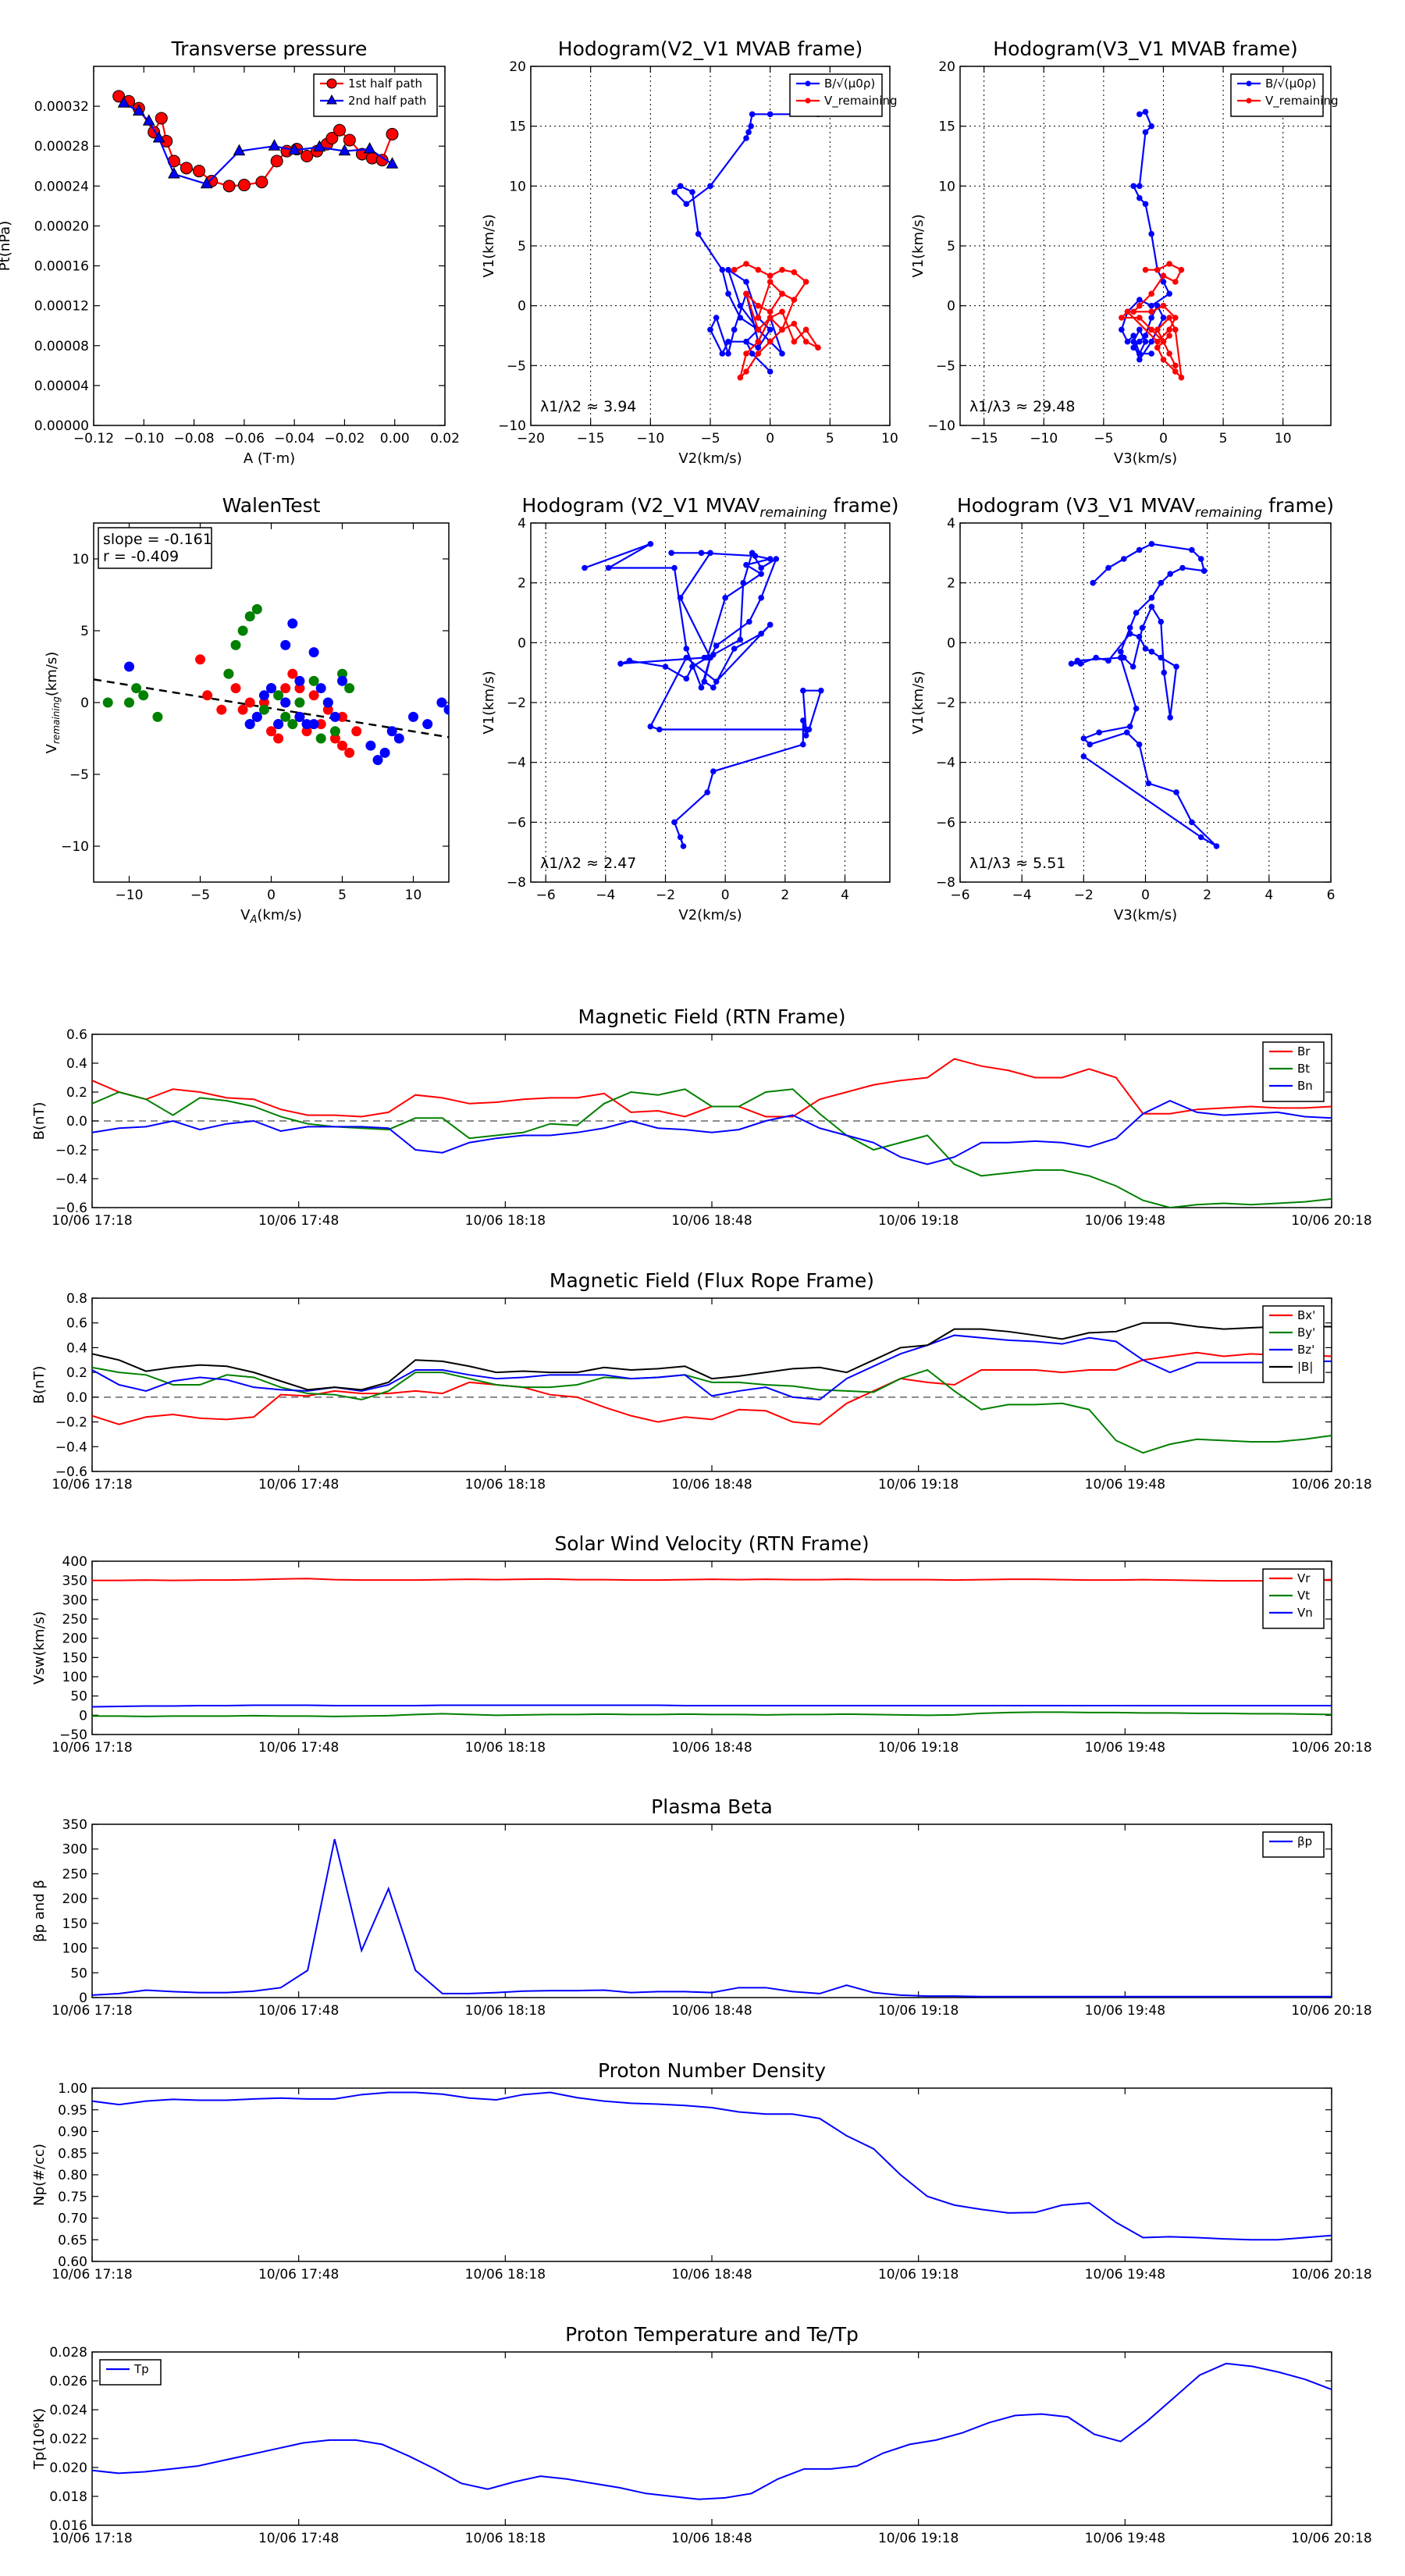  What do you see at coordinates (665, 895) in the screenshot?
I see `x-tick-label: −2` at bounding box center [665, 895].